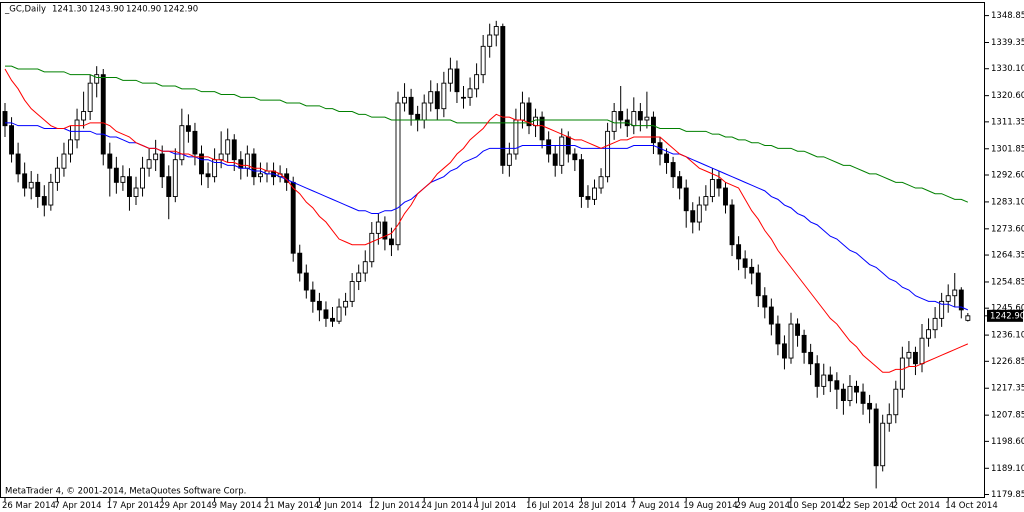 This screenshot has width=1024, height=512. What do you see at coordinates (133, 506) in the screenshot?
I see `x-tick-label: 17 Apr 2014` at bounding box center [133, 506].